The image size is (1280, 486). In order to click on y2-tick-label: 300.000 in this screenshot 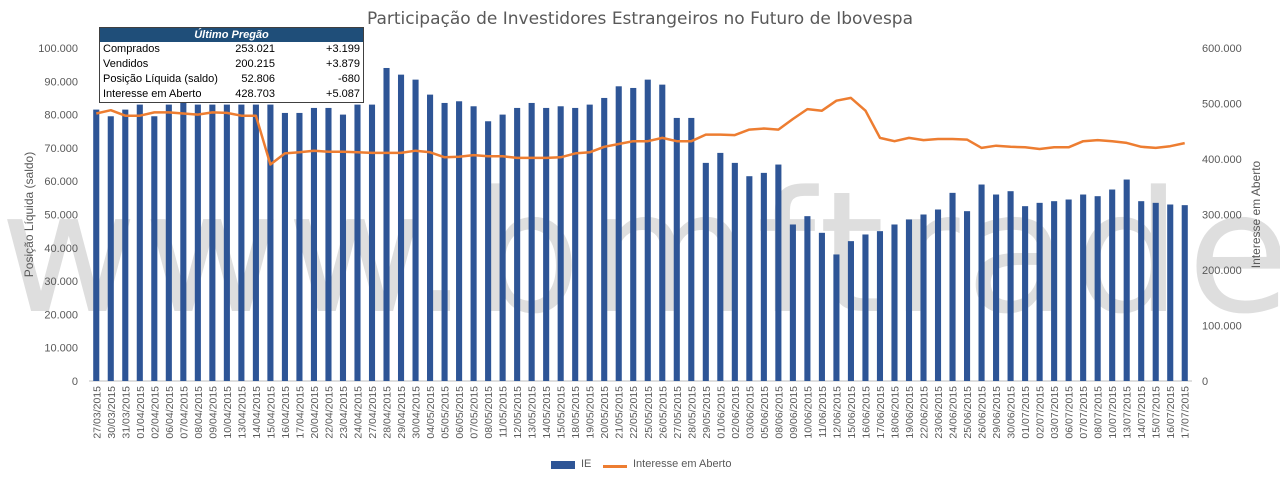, I will do `click(1222, 216)`.